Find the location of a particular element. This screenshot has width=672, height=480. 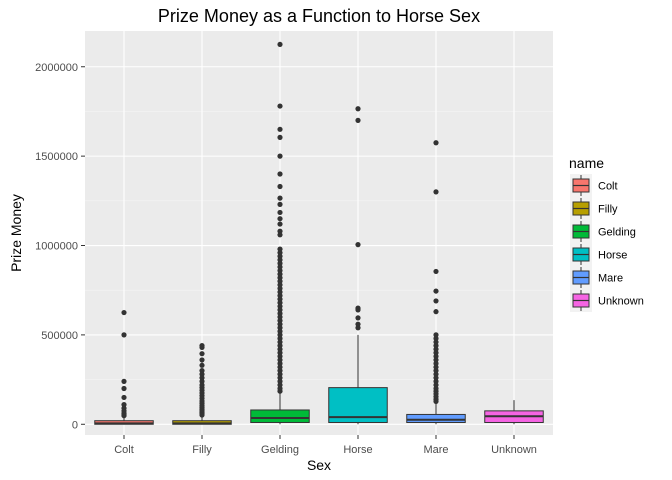

legend-label: Filly is located at coordinates (608, 210).